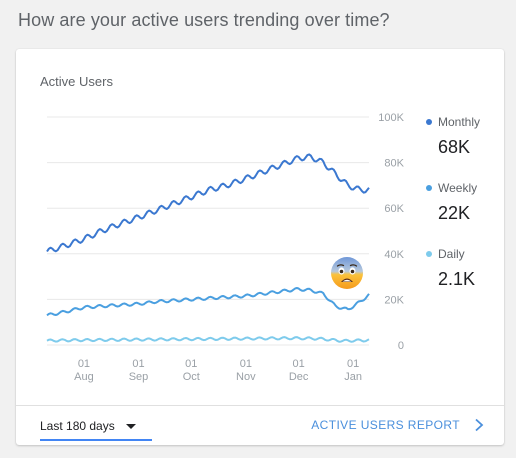 The image size is (516, 458). I want to click on y-tick-label: 60K, so click(394, 209).